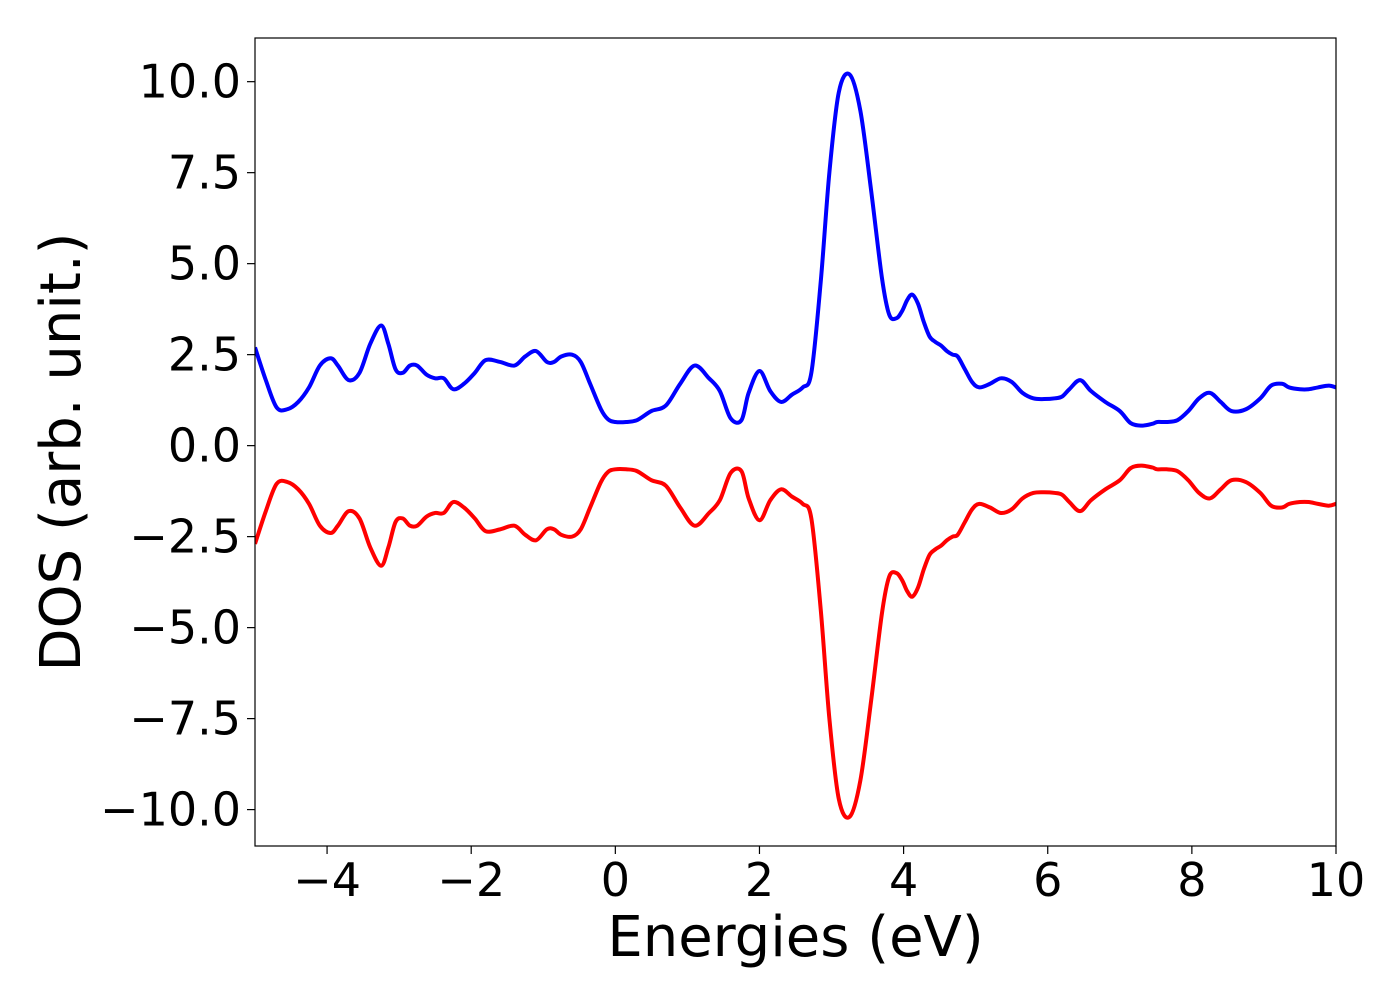 This screenshot has height=1000, width=1400. I want to click on y-tick-label: 0.0, so click(204, 446).